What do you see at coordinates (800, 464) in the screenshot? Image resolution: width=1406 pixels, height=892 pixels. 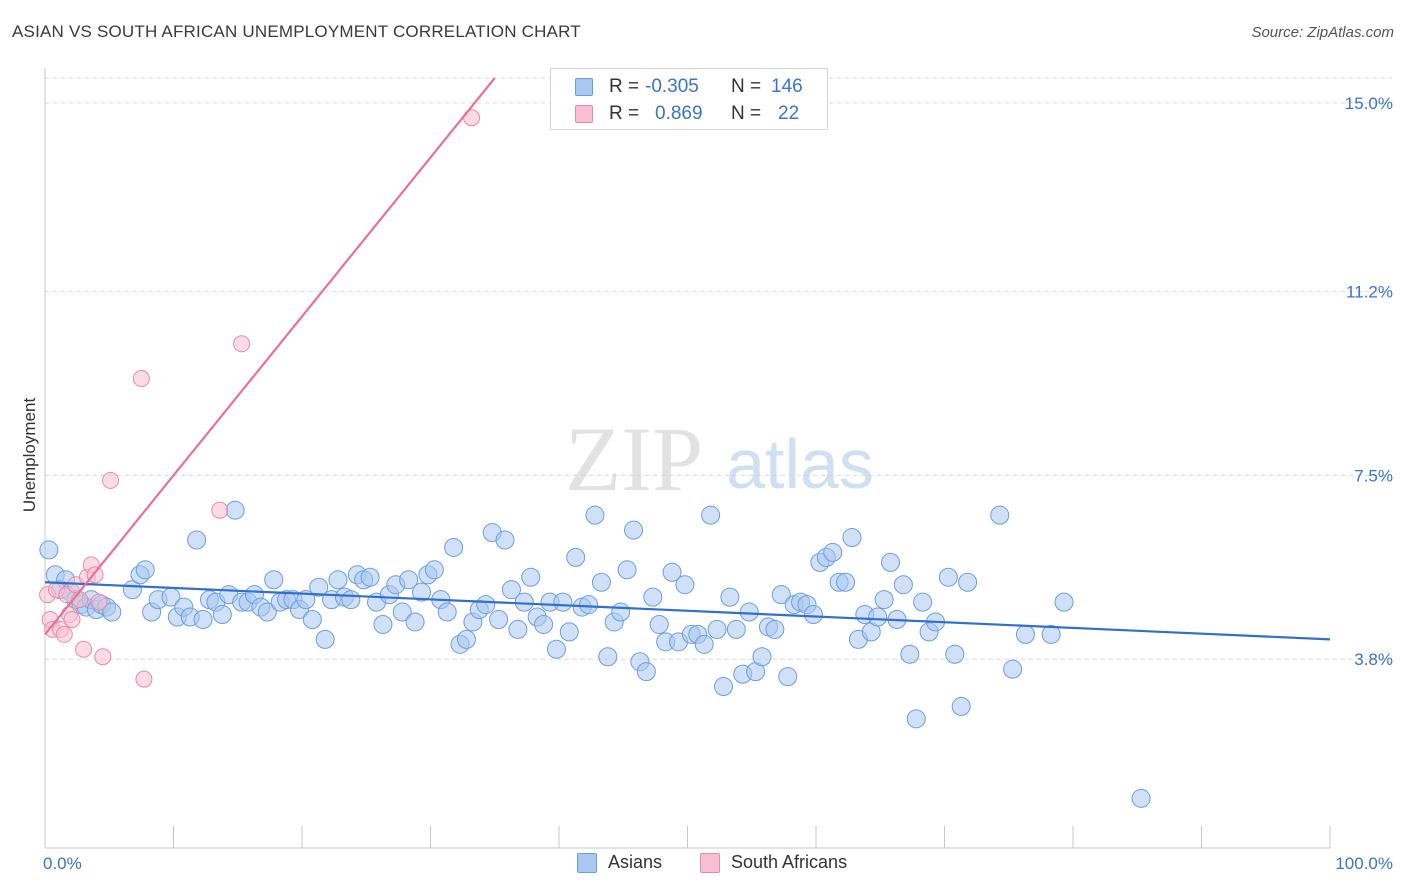 I see `watermark-atlas: atlas` at bounding box center [800, 464].